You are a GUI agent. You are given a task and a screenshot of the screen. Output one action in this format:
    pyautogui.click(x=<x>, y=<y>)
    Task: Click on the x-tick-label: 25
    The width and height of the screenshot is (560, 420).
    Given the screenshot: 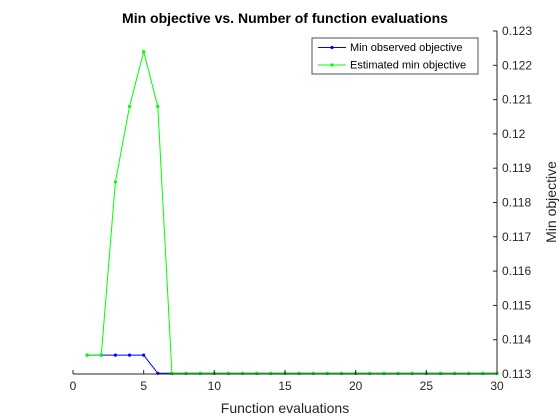 What is the action you would take?
    pyautogui.click(x=427, y=386)
    